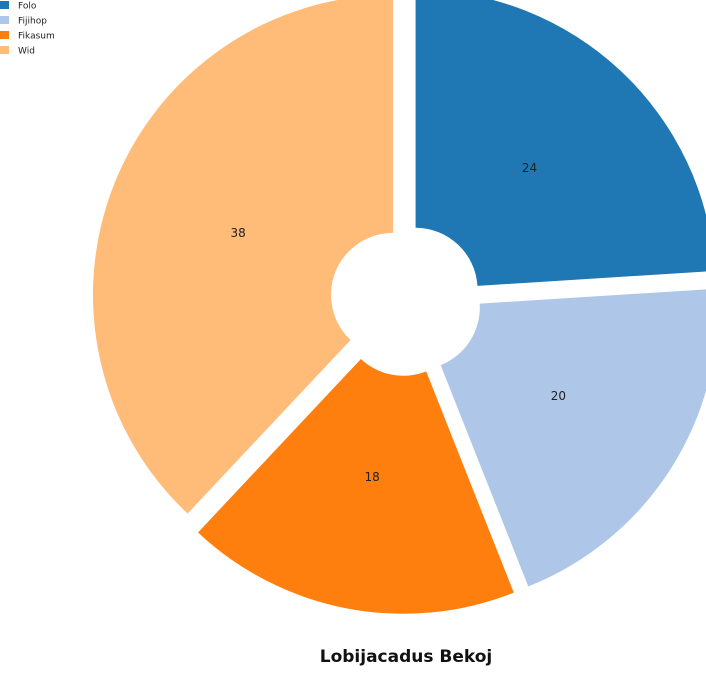 The width and height of the screenshot is (706, 674). I want to click on slice-value-label: 18, so click(372, 477).